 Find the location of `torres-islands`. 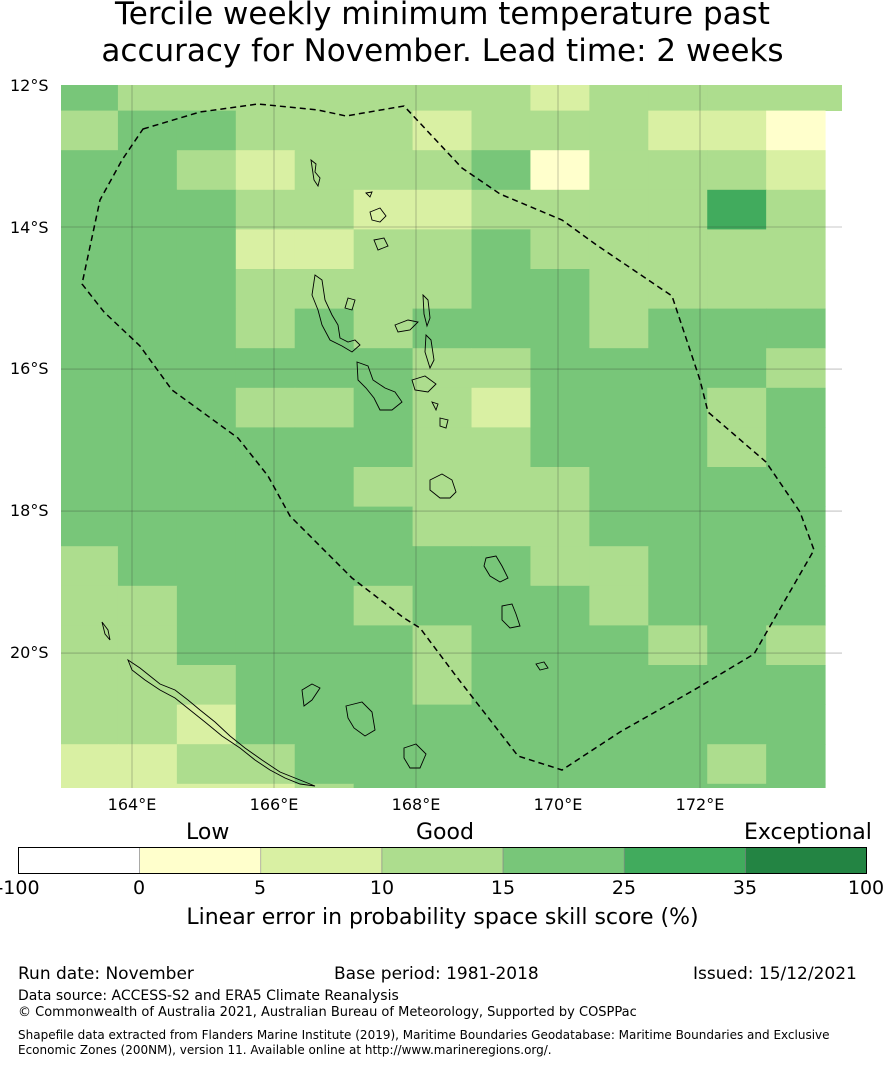

torres-islands is located at coordinates (315, 173).